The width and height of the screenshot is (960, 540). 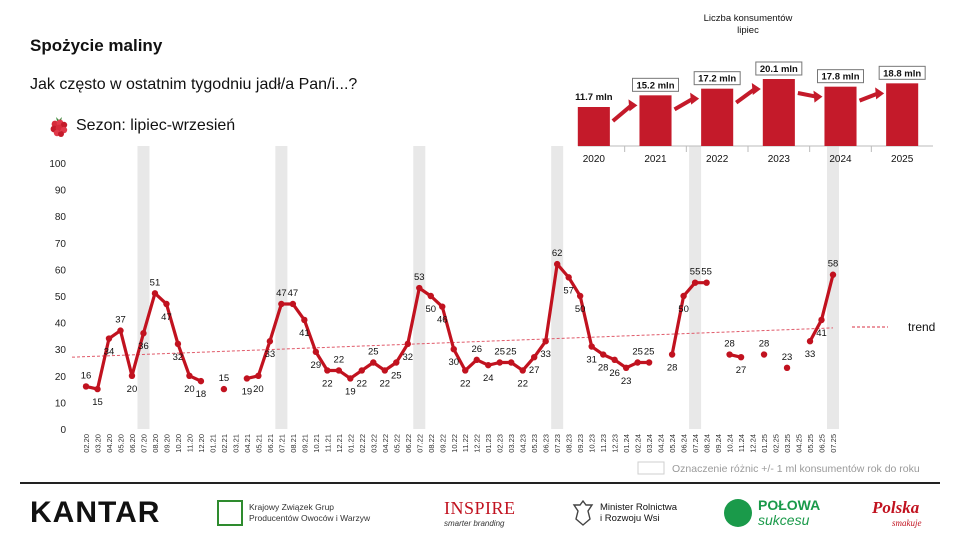 I want to click on data-label: 29, so click(x=316, y=365).